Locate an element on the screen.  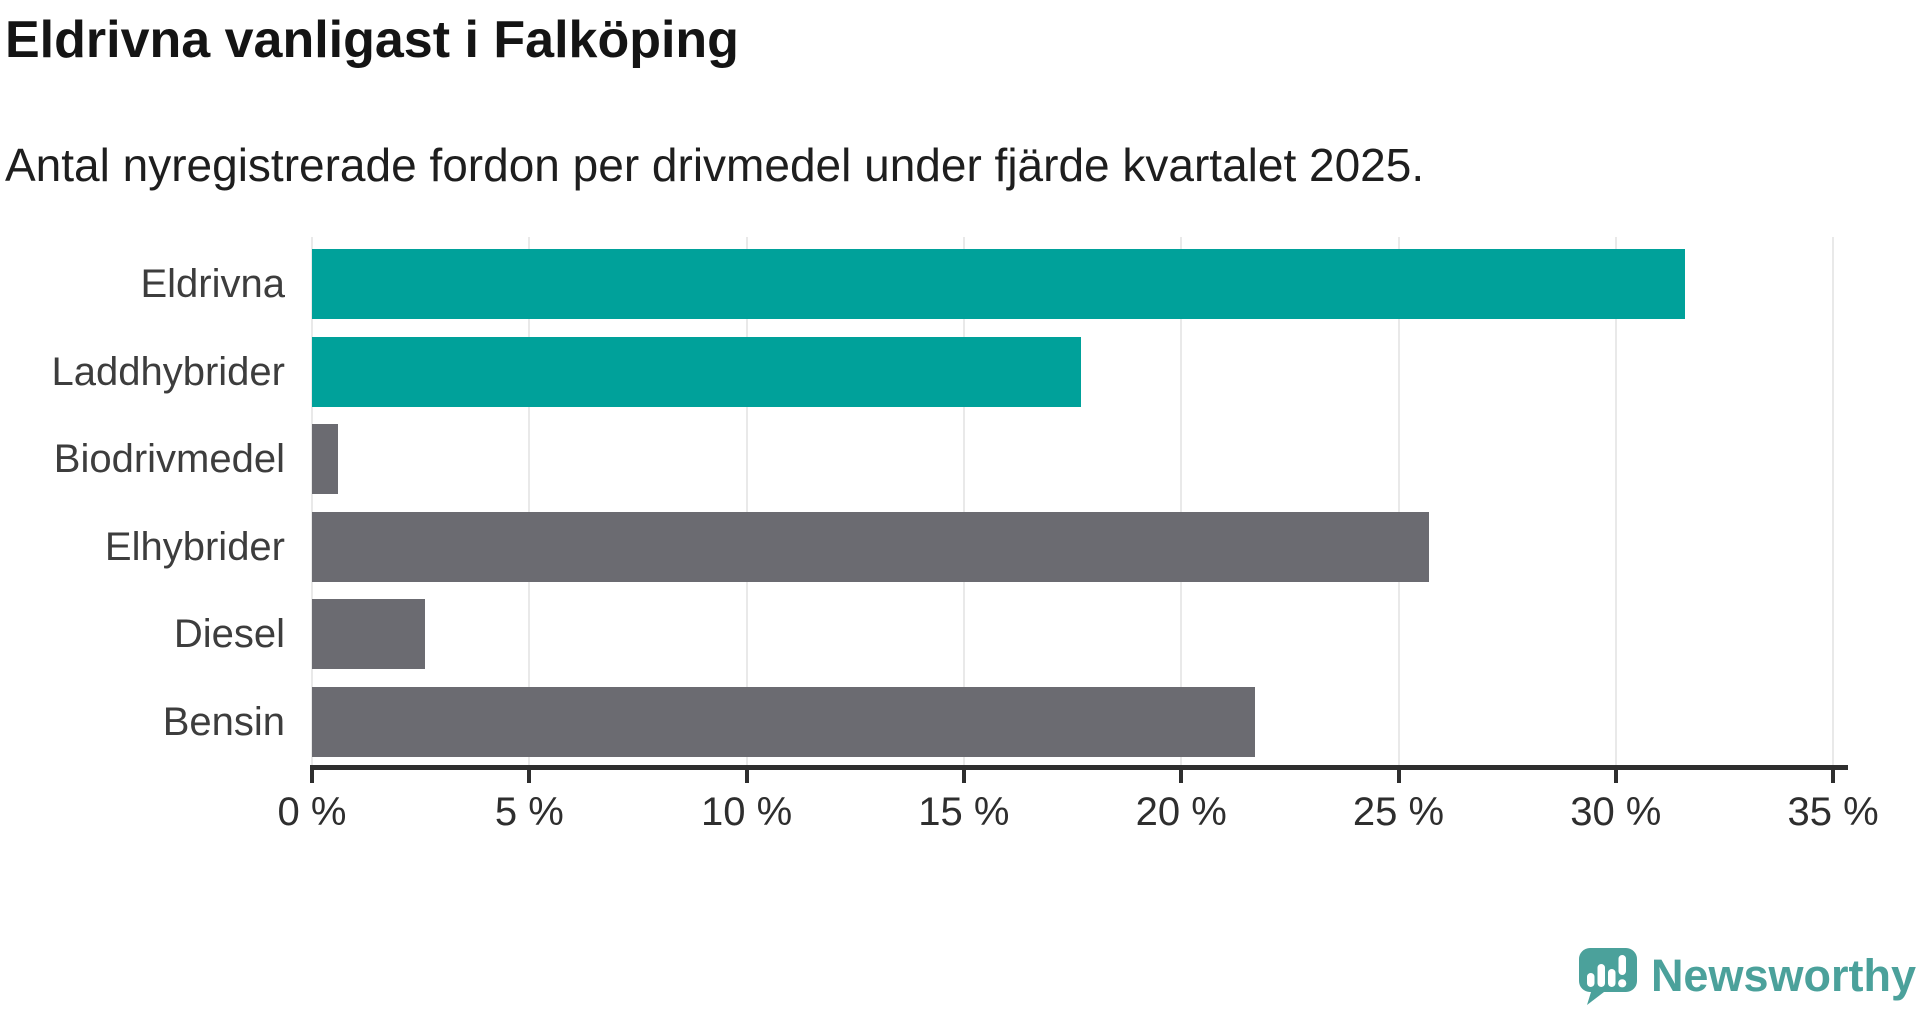
bar-bensin is located at coordinates (784, 722).